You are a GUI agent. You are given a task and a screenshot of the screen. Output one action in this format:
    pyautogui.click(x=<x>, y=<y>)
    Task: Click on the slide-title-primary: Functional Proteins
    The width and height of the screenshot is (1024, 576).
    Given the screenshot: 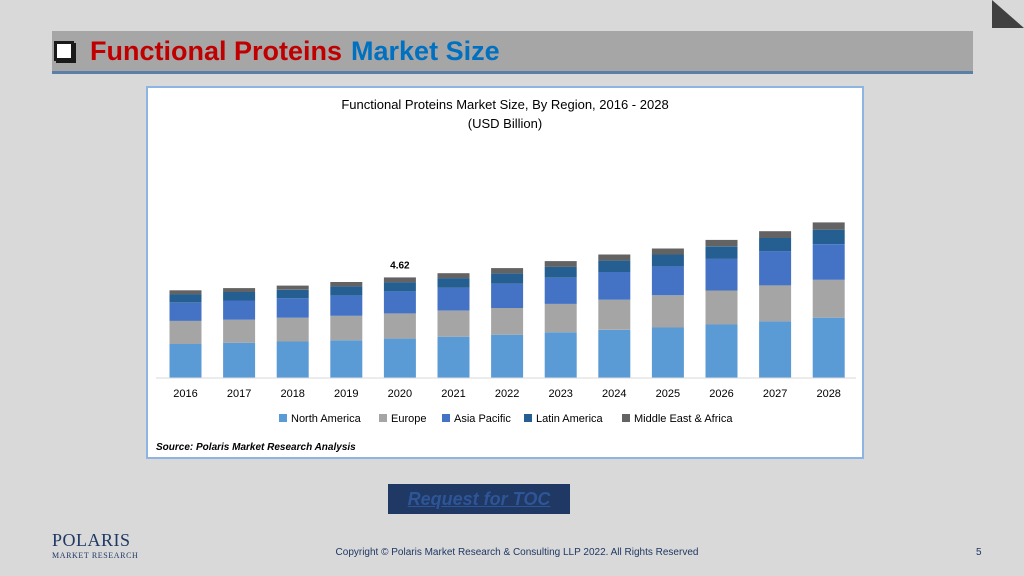 What is the action you would take?
    pyautogui.click(x=216, y=50)
    